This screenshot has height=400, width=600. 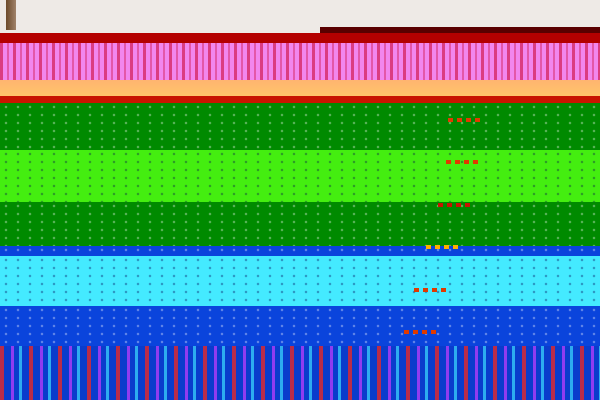 I want to click on cyan-band, so click(x=300, y=281).